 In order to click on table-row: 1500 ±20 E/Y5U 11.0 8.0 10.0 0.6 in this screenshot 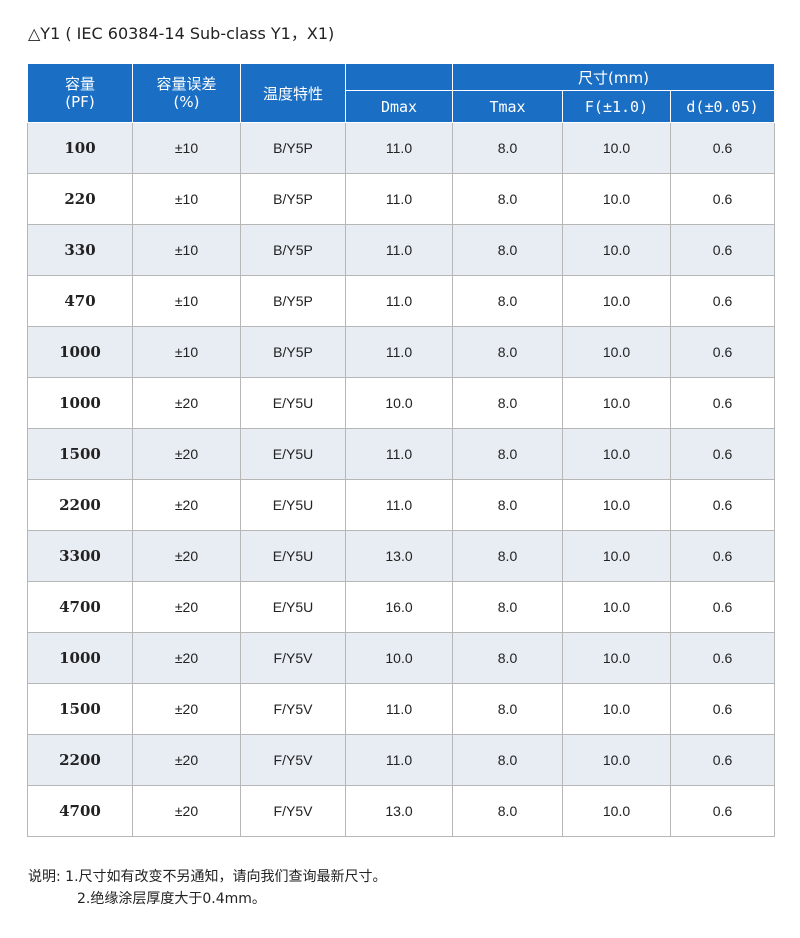, I will do `click(401, 454)`.